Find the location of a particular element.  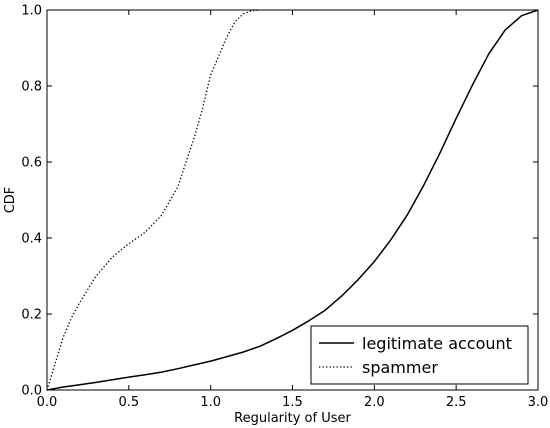

x-tick-label: 3.0 is located at coordinates (538, 402).